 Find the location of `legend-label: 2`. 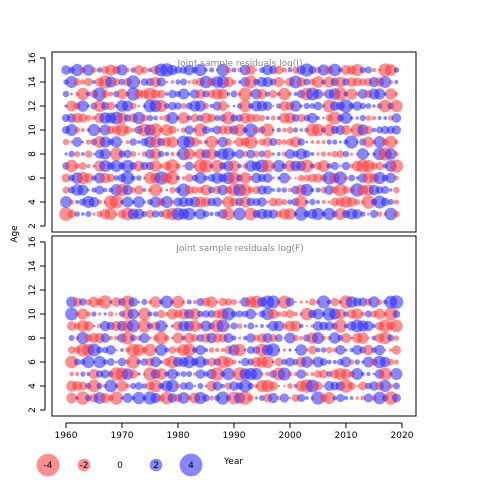

legend-label: 2 is located at coordinates (156, 466).